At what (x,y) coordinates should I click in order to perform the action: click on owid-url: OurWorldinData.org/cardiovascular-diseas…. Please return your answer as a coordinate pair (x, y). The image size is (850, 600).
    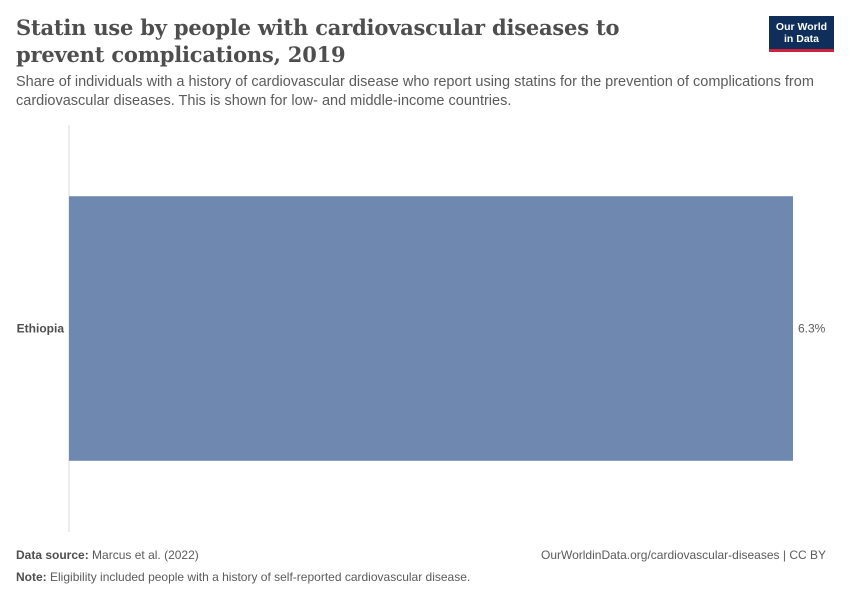
    Looking at the image, I should click on (683, 555).